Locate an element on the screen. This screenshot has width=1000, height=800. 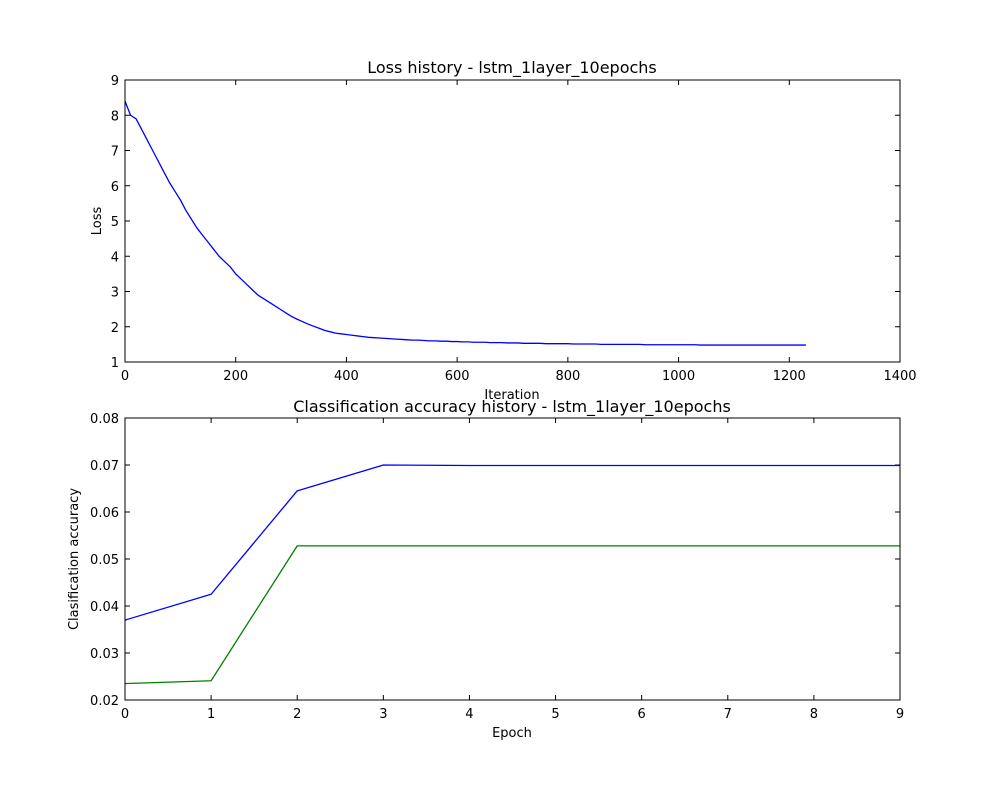
loss-chart-title: Loss history - lstm_1layer_10epochs is located at coordinates (512, 68).